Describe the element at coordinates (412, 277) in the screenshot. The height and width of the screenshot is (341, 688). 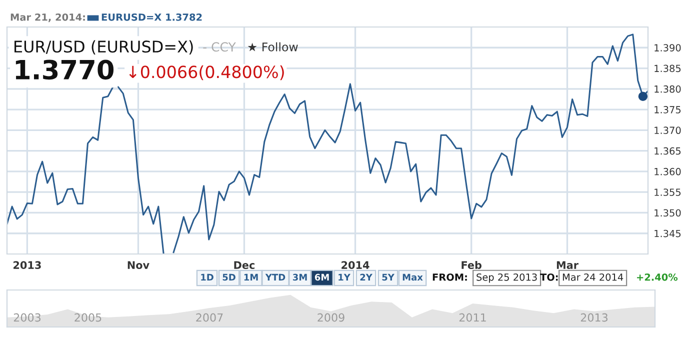
I see `text: Max` at that location.